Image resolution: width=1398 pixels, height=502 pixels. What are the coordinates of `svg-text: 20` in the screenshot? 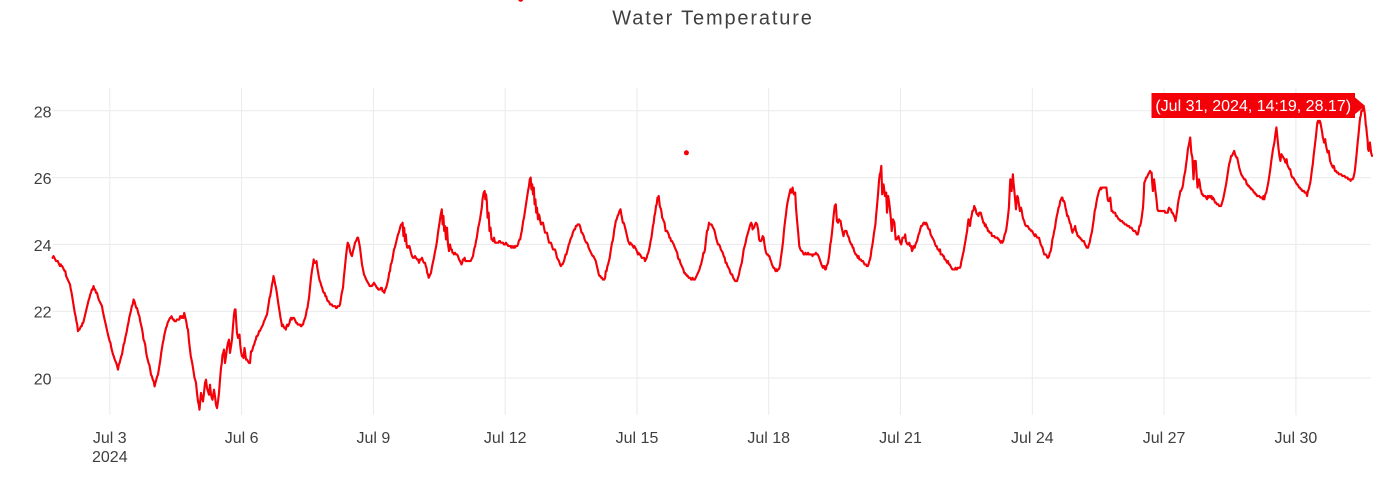 It's located at (43, 380).